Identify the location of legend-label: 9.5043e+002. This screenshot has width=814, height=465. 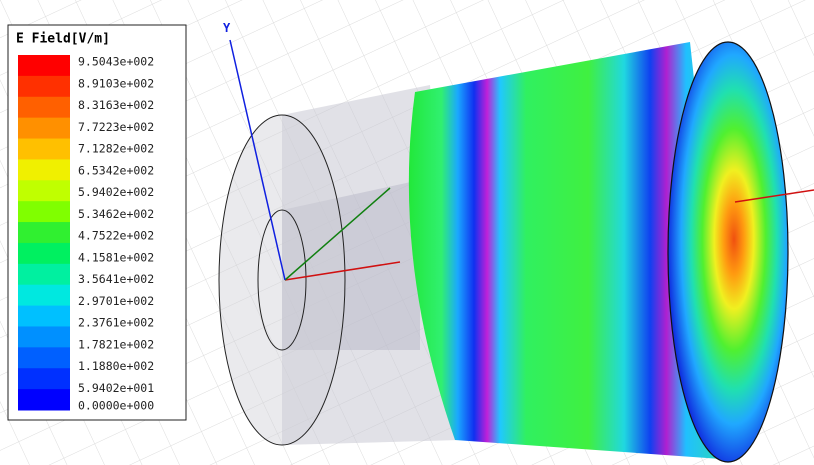
(116, 62).